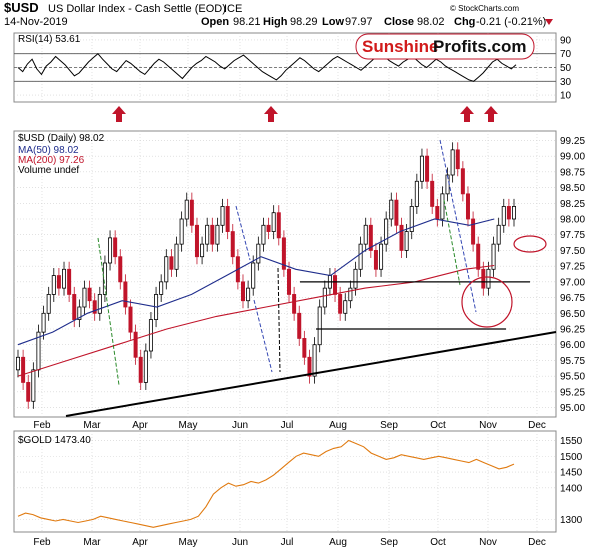 The image size is (600, 550). What do you see at coordinates (572, 282) in the screenshot?
I see `price-ytick: 97.00` at bounding box center [572, 282].